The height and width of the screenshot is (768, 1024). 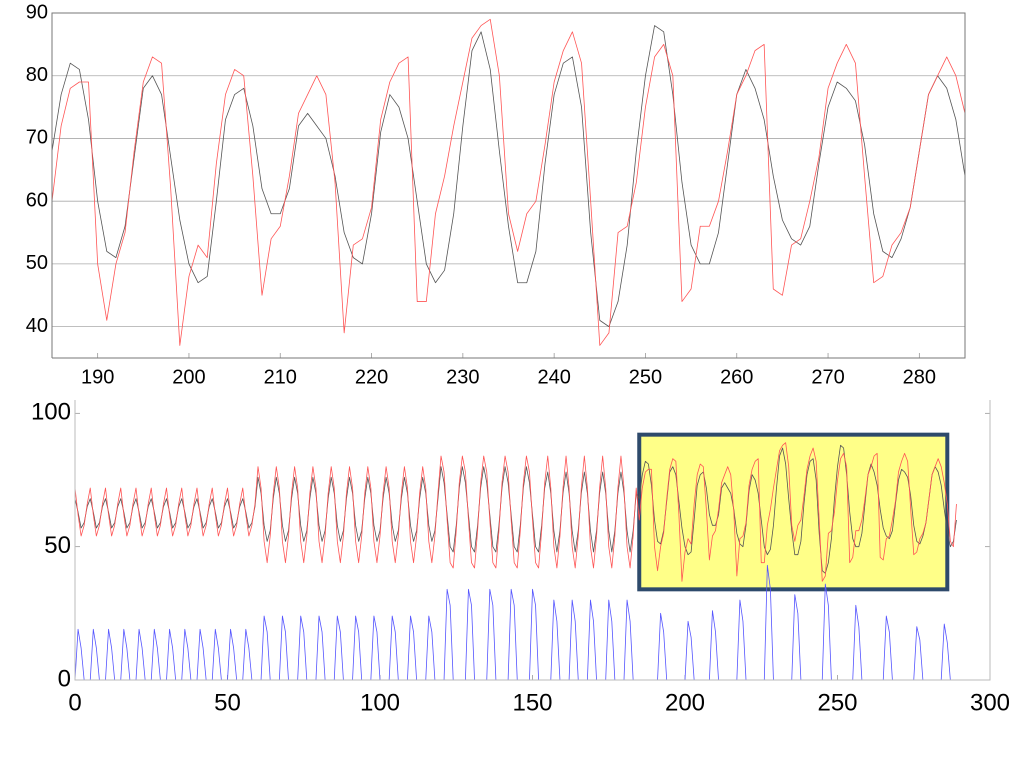 I want to click on x-tick-label: 230, so click(x=462, y=377).